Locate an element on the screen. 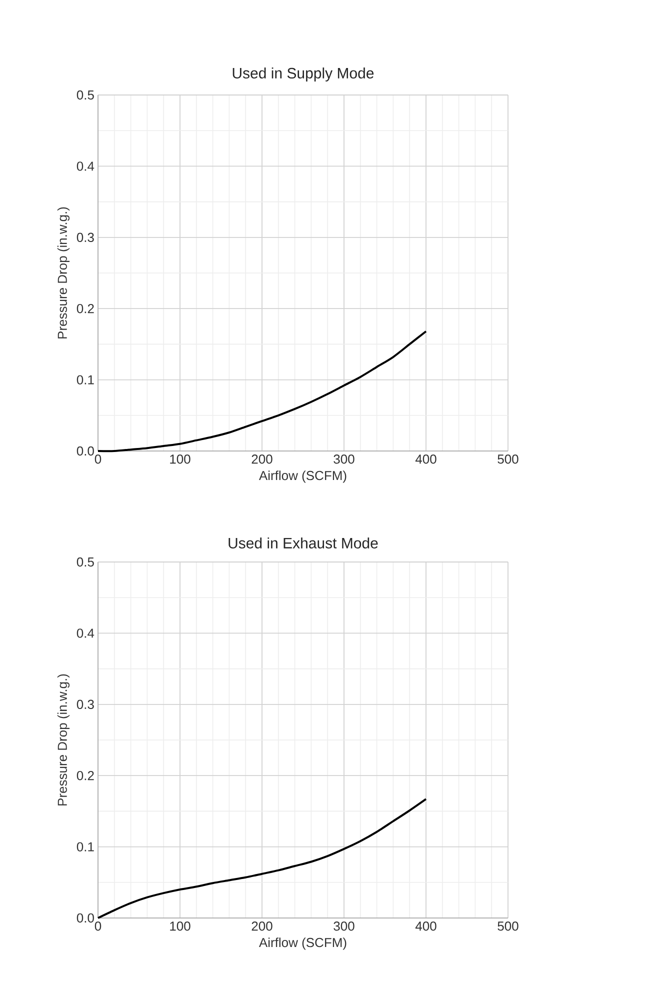 Image resolution: width=660 pixels, height=996 pixels. chart-title: Used in Exhaust Mode is located at coordinates (303, 542).